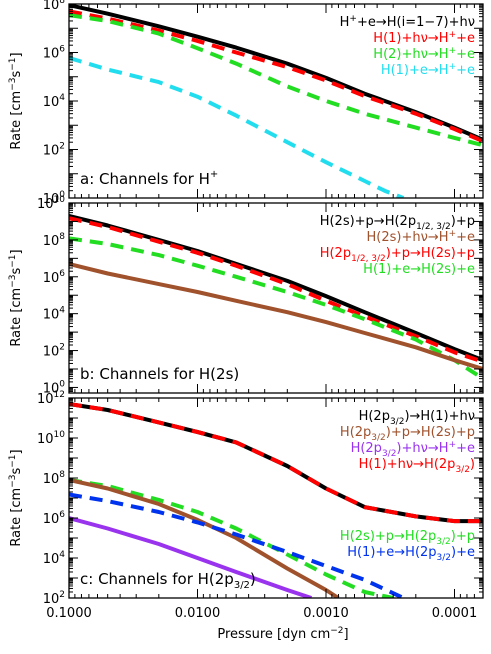 This screenshot has width=491, height=654. Describe the element at coordinates (417, 466) in the screenshot. I see `legend-entry: H(1)+hν→H(2p3/2)` at that location.